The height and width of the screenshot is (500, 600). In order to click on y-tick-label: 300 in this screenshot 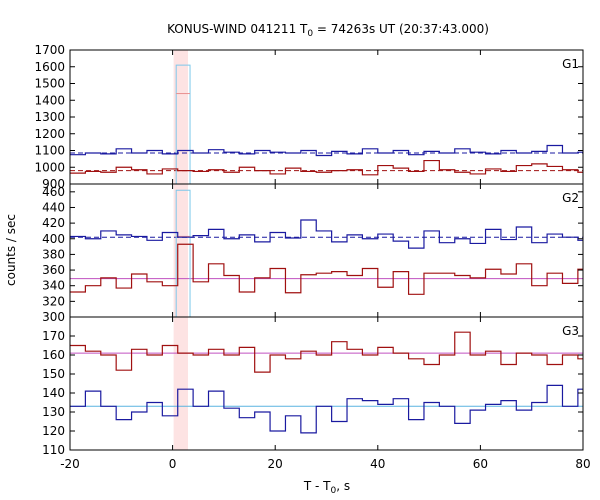, I will do `click(53, 317)`.